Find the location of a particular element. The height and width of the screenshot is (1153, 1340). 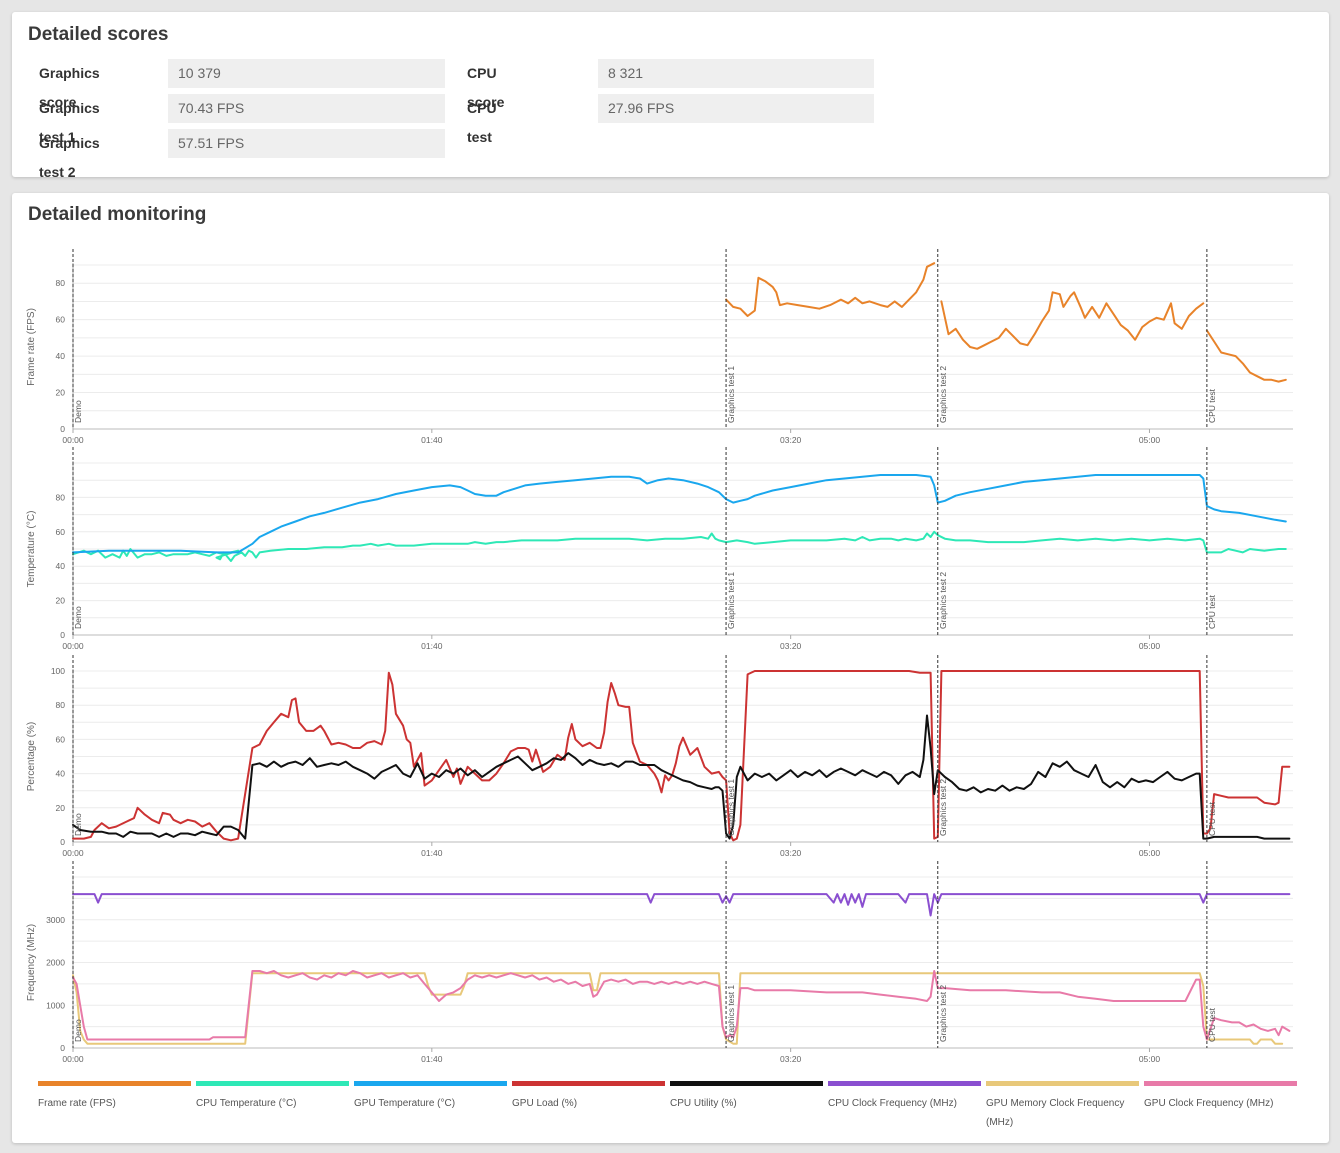

graphics-test-2-value: 57.51 FPS is located at coordinates (306, 143).